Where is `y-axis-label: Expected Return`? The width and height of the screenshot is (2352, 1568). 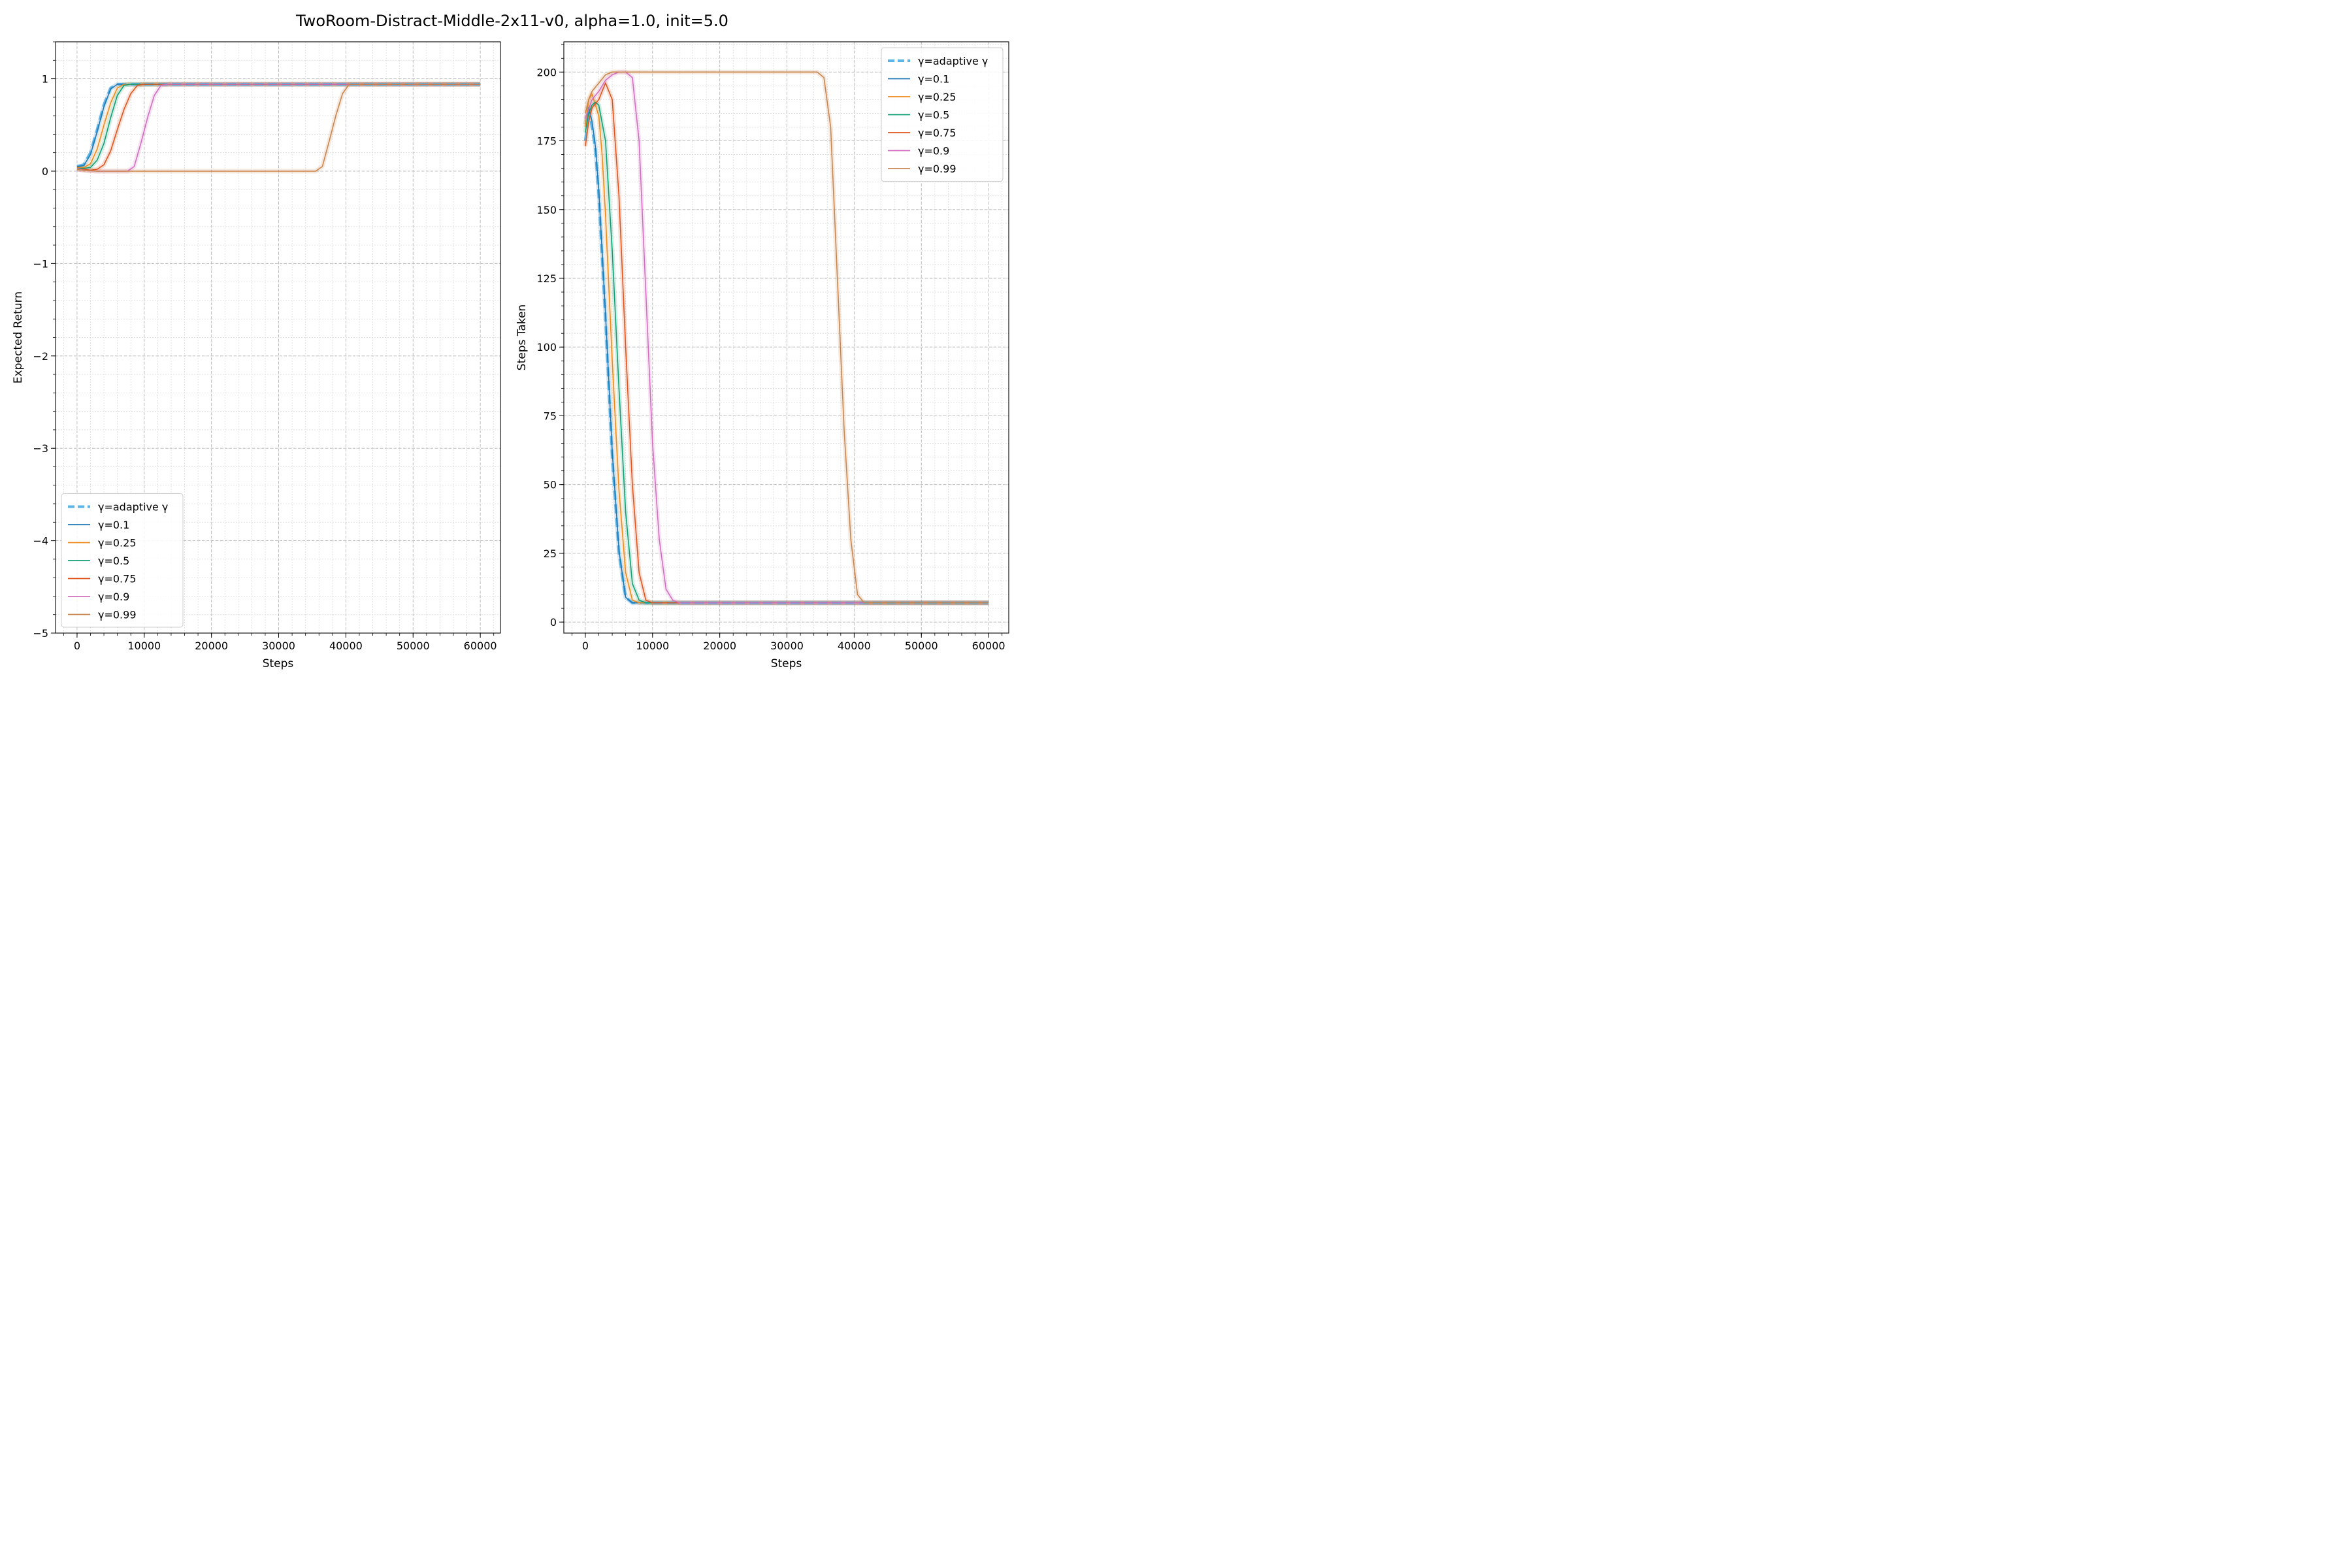
y-axis-label: Expected Return is located at coordinates (18, 337).